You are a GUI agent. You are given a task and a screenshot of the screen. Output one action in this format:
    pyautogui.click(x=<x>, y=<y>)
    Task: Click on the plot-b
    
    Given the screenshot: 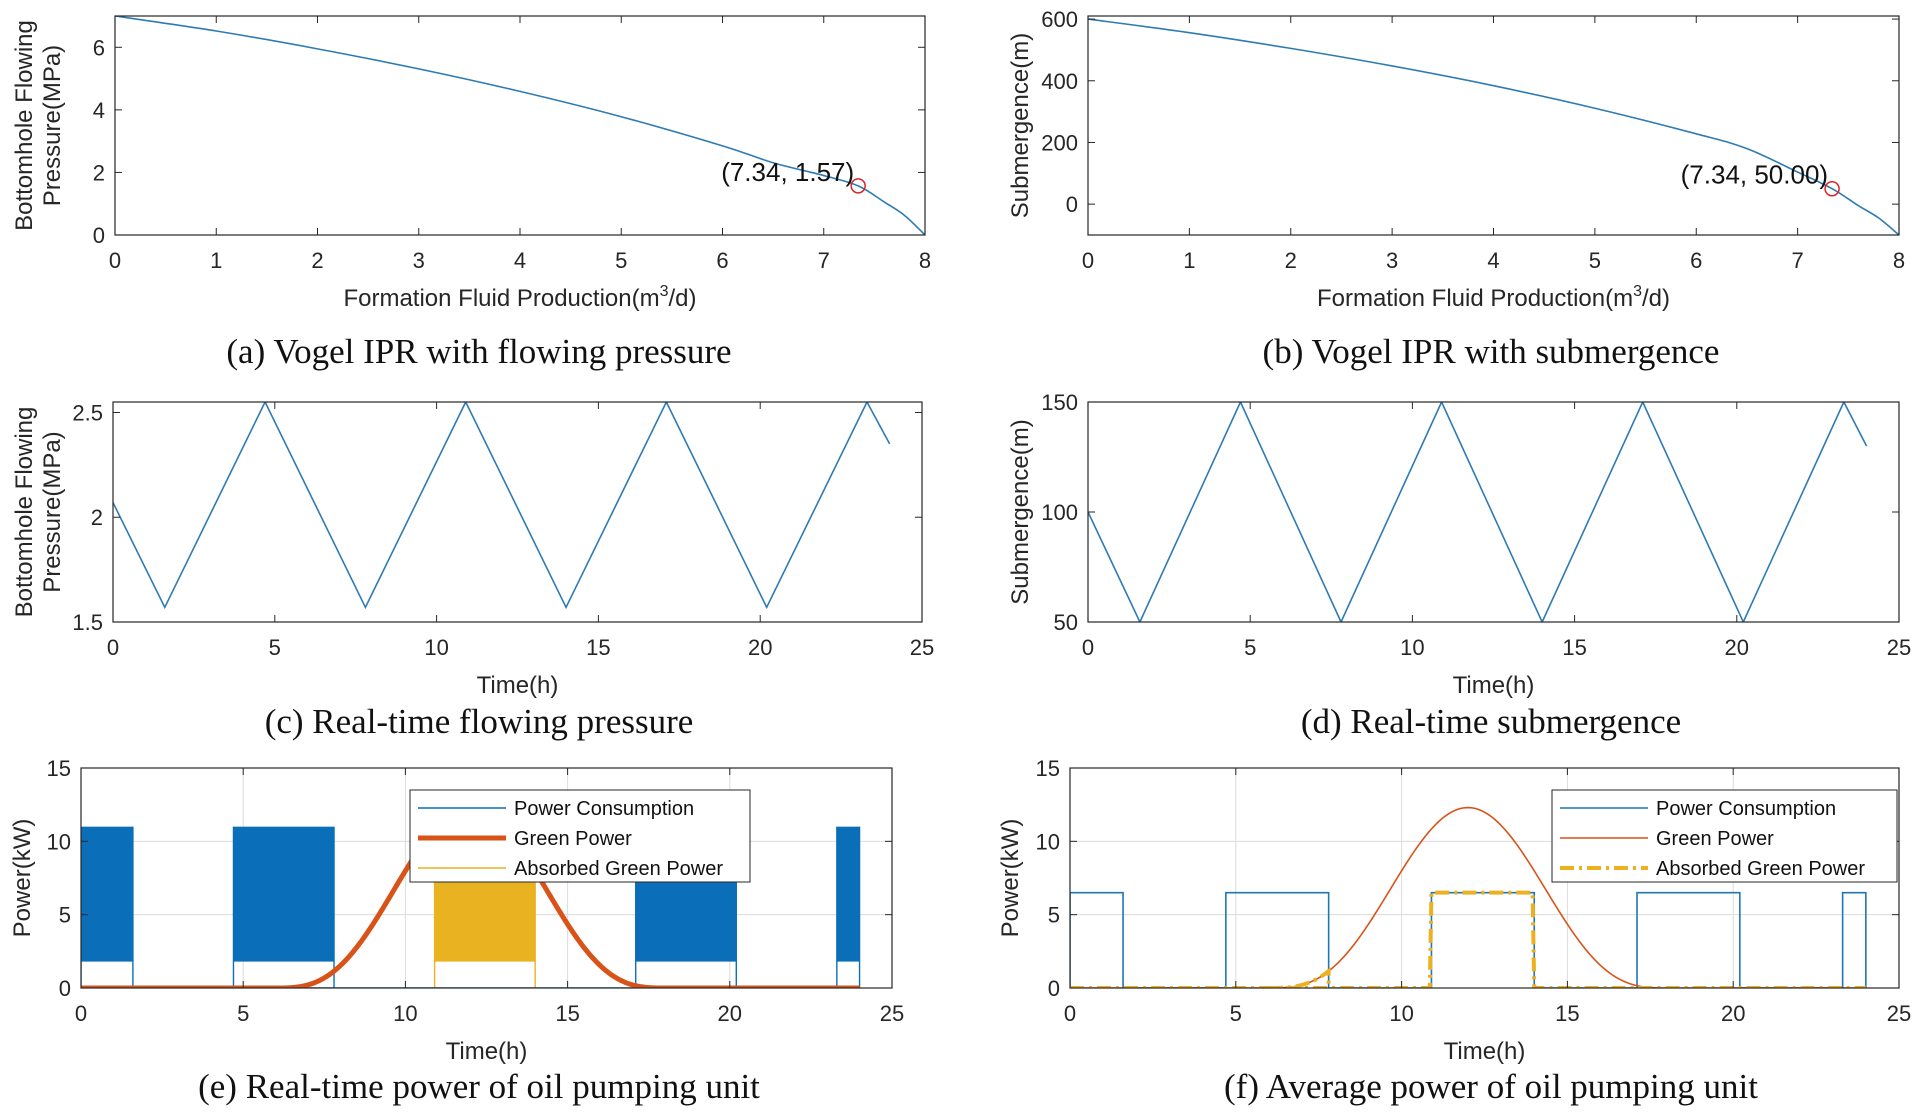 What is the action you would take?
    pyautogui.click(x=1493, y=126)
    